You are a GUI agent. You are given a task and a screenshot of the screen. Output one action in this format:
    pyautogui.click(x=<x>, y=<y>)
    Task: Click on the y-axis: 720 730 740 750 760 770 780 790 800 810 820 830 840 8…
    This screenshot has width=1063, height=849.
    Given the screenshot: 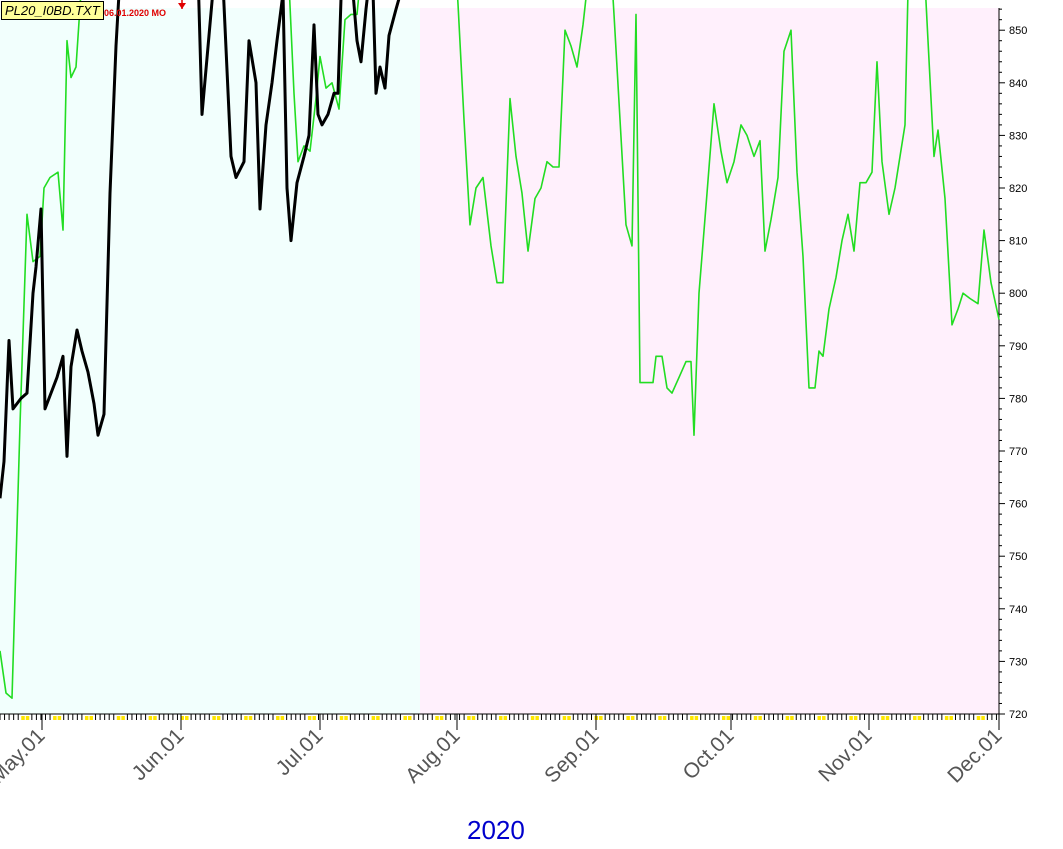 What is the action you would take?
    pyautogui.click(x=1013, y=364)
    